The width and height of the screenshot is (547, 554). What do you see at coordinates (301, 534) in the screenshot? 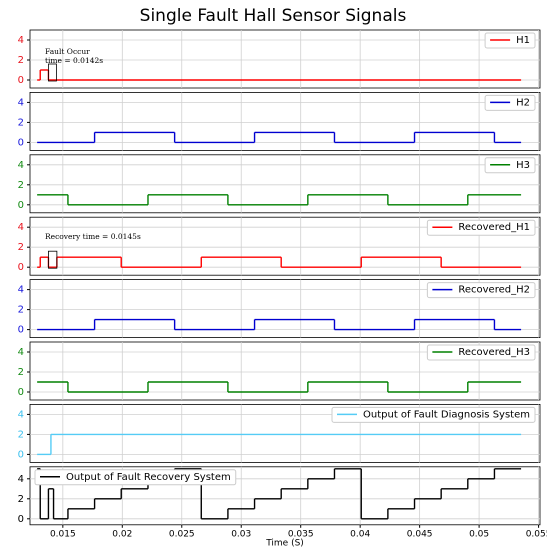
I see `x-tick-label: 0.035` at bounding box center [301, 534].